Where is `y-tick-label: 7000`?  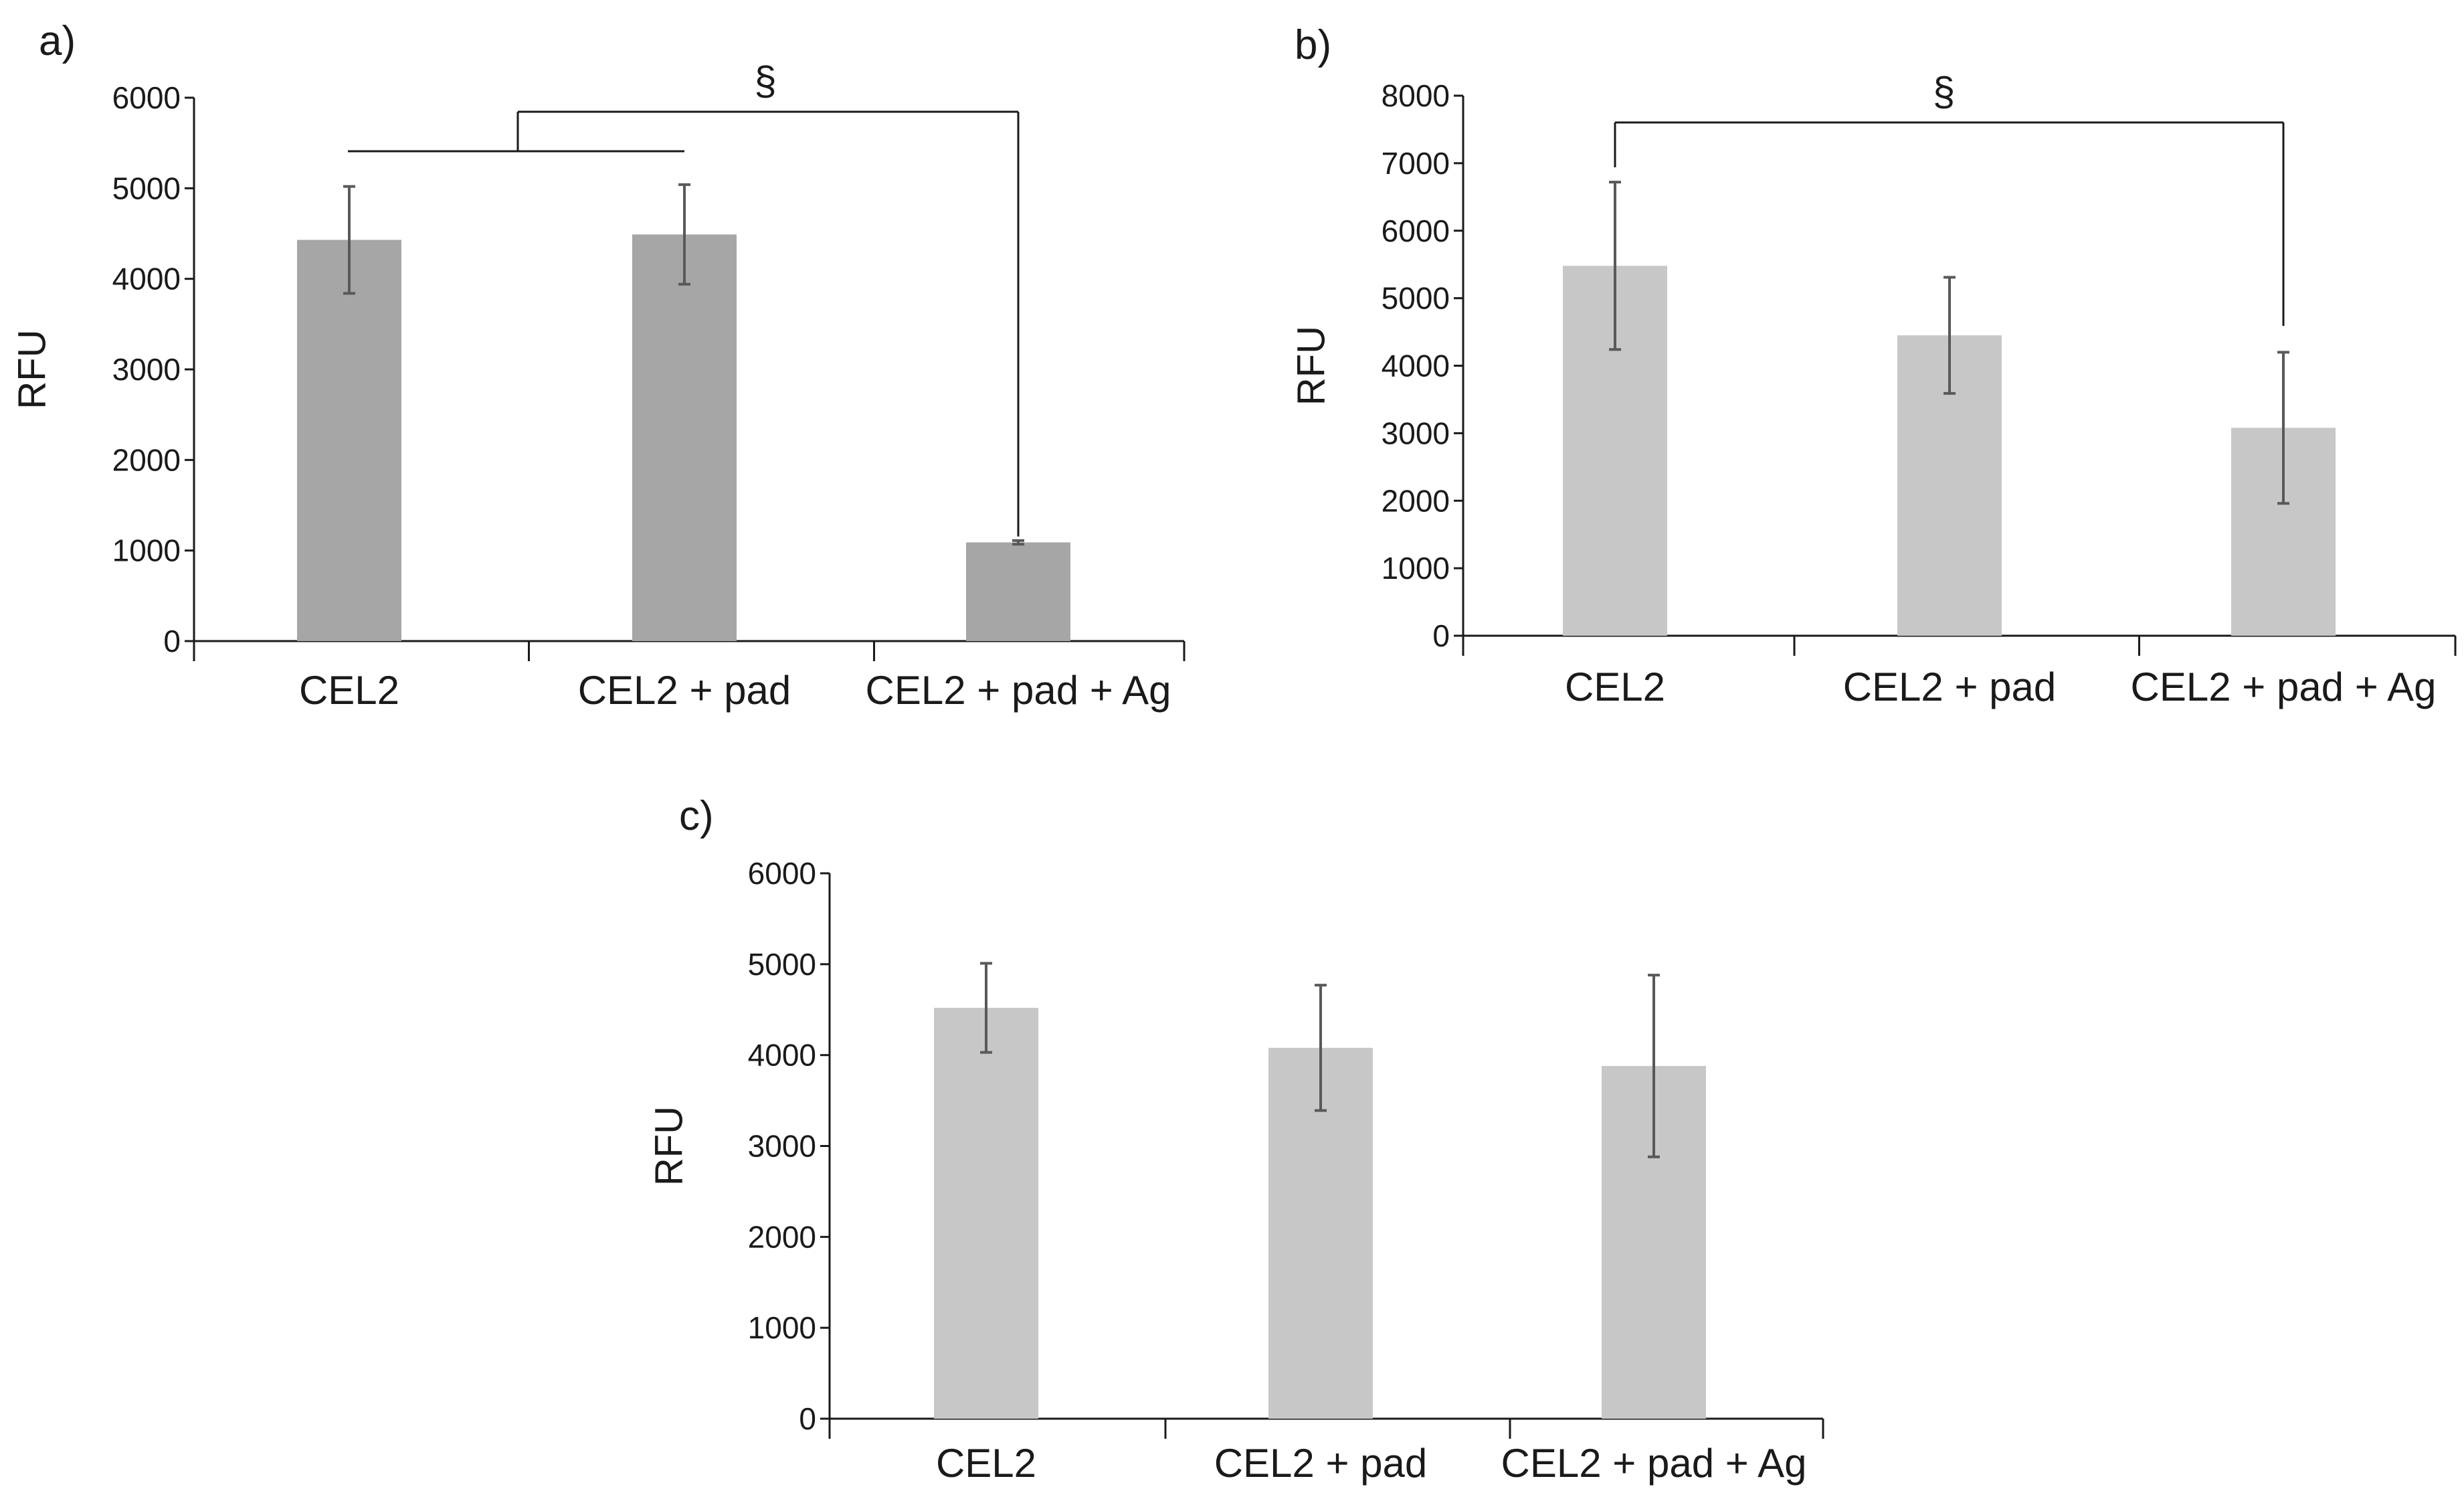
y-tick-label: 7000 is located at coordinates (1416, 163).